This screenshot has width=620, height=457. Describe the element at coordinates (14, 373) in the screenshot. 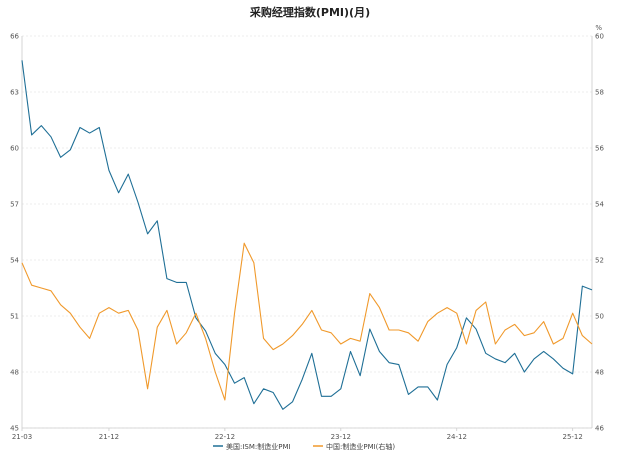

I see `y-left-tick-label: 48` at that location.